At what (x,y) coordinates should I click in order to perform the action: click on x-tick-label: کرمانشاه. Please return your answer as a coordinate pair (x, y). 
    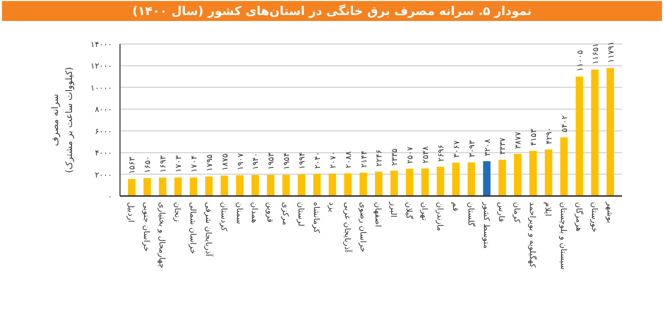
    Looking at the image, I should click on (316, 218).